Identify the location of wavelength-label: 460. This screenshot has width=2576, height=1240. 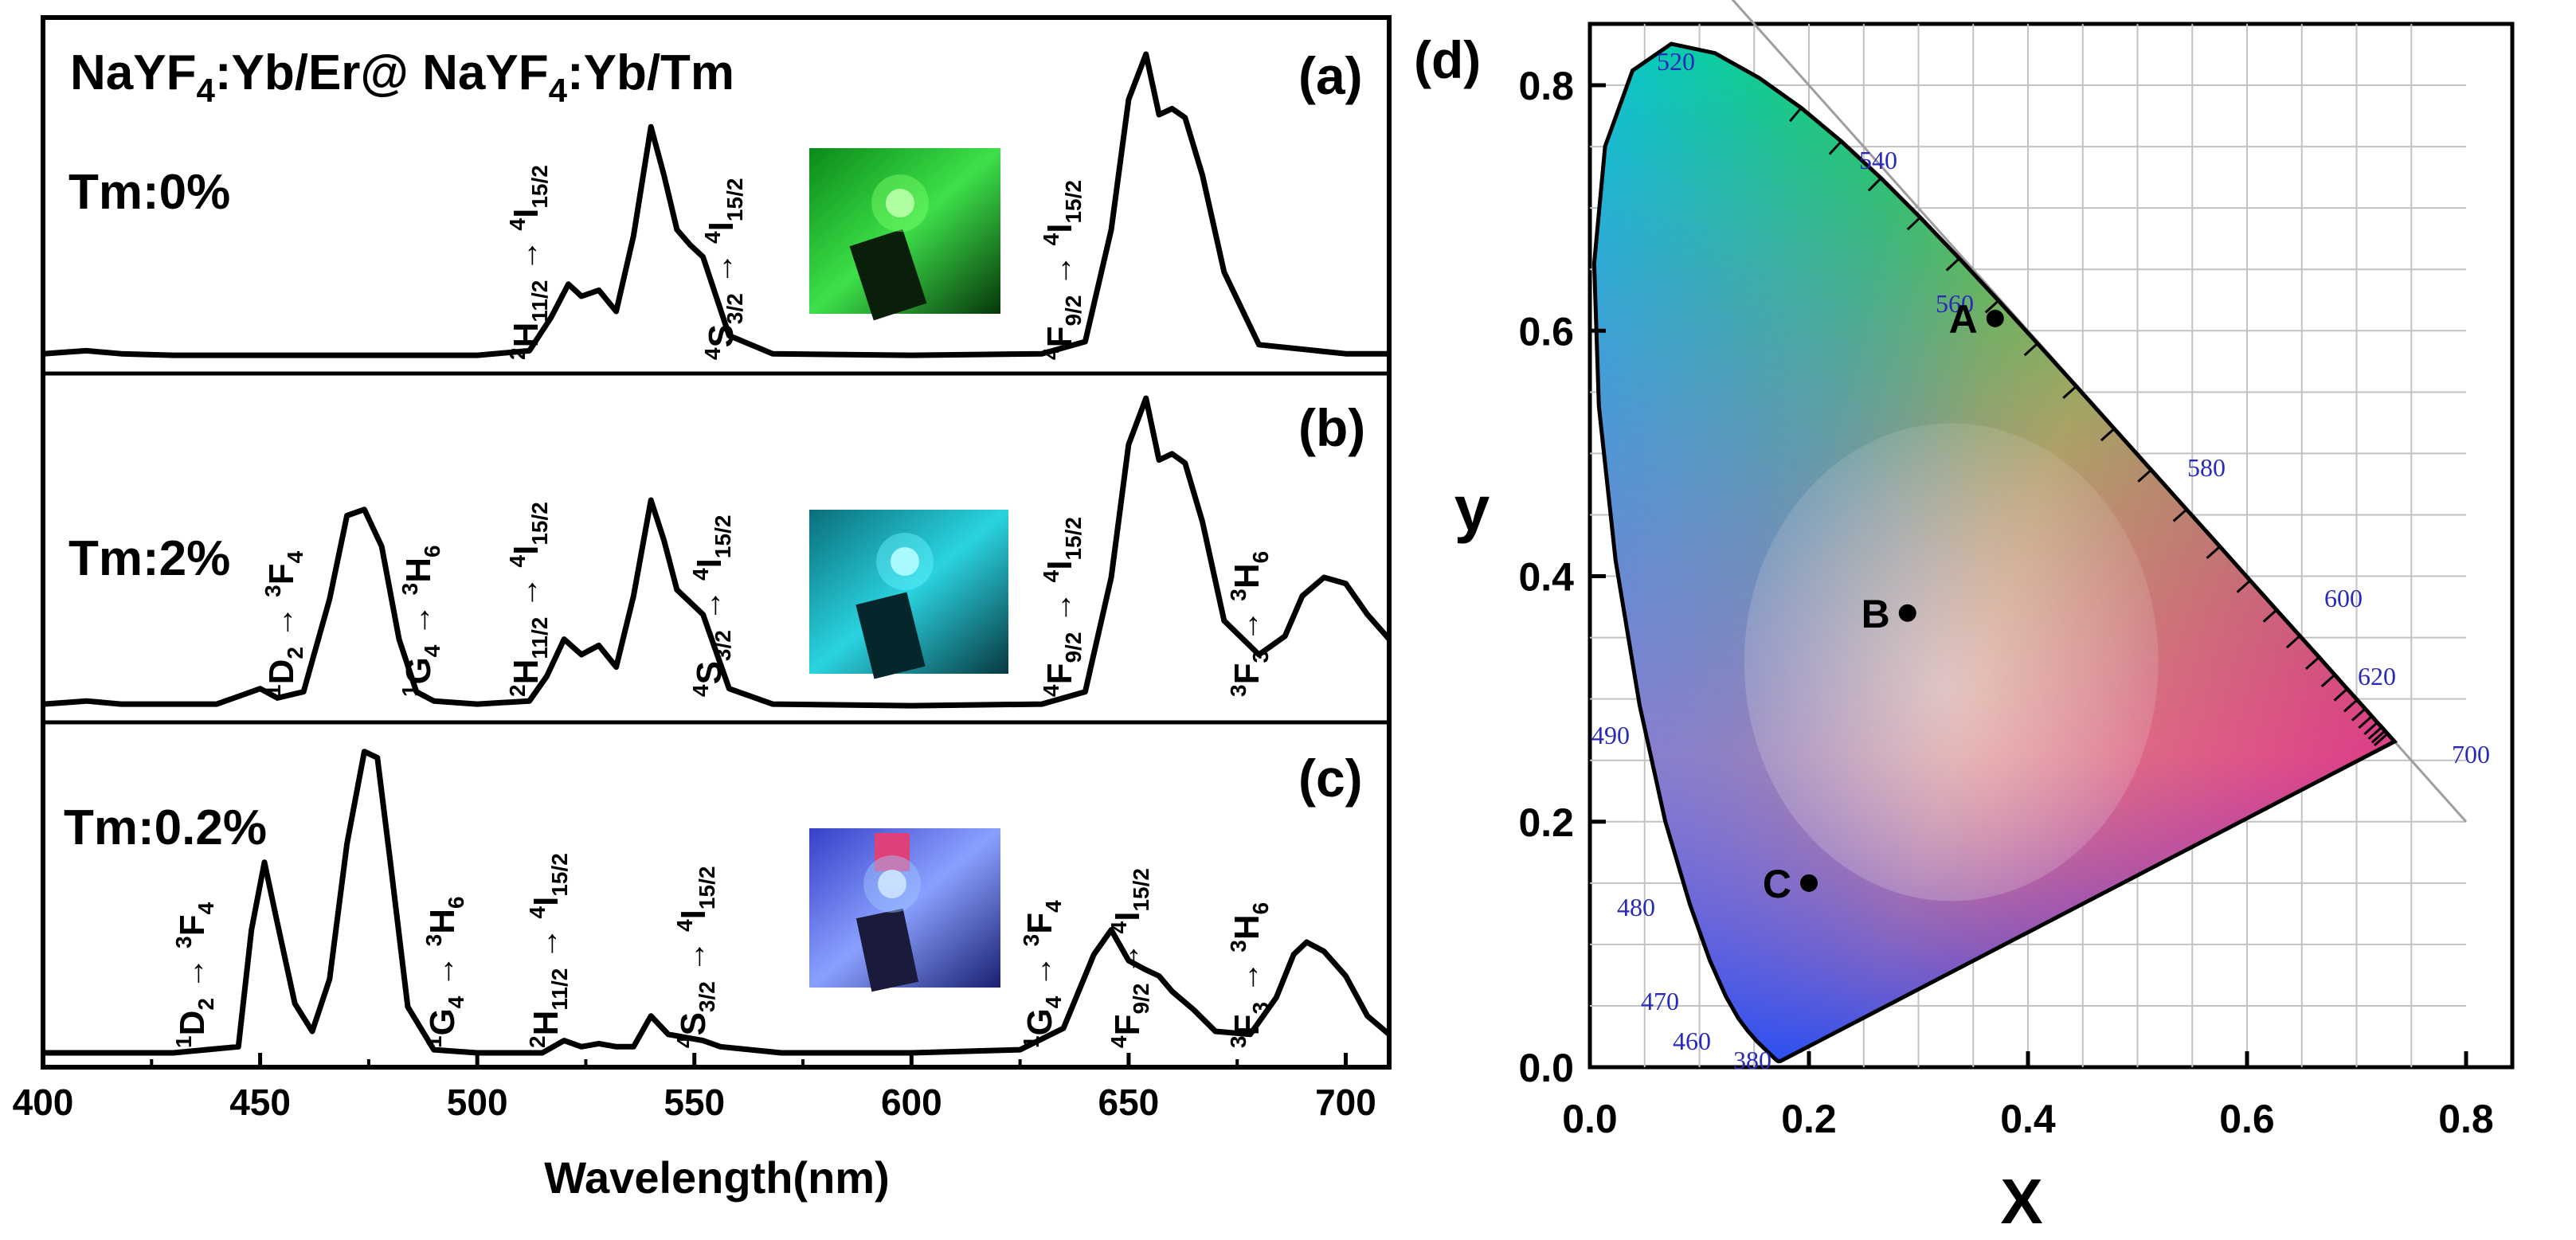
(1692, 1041).